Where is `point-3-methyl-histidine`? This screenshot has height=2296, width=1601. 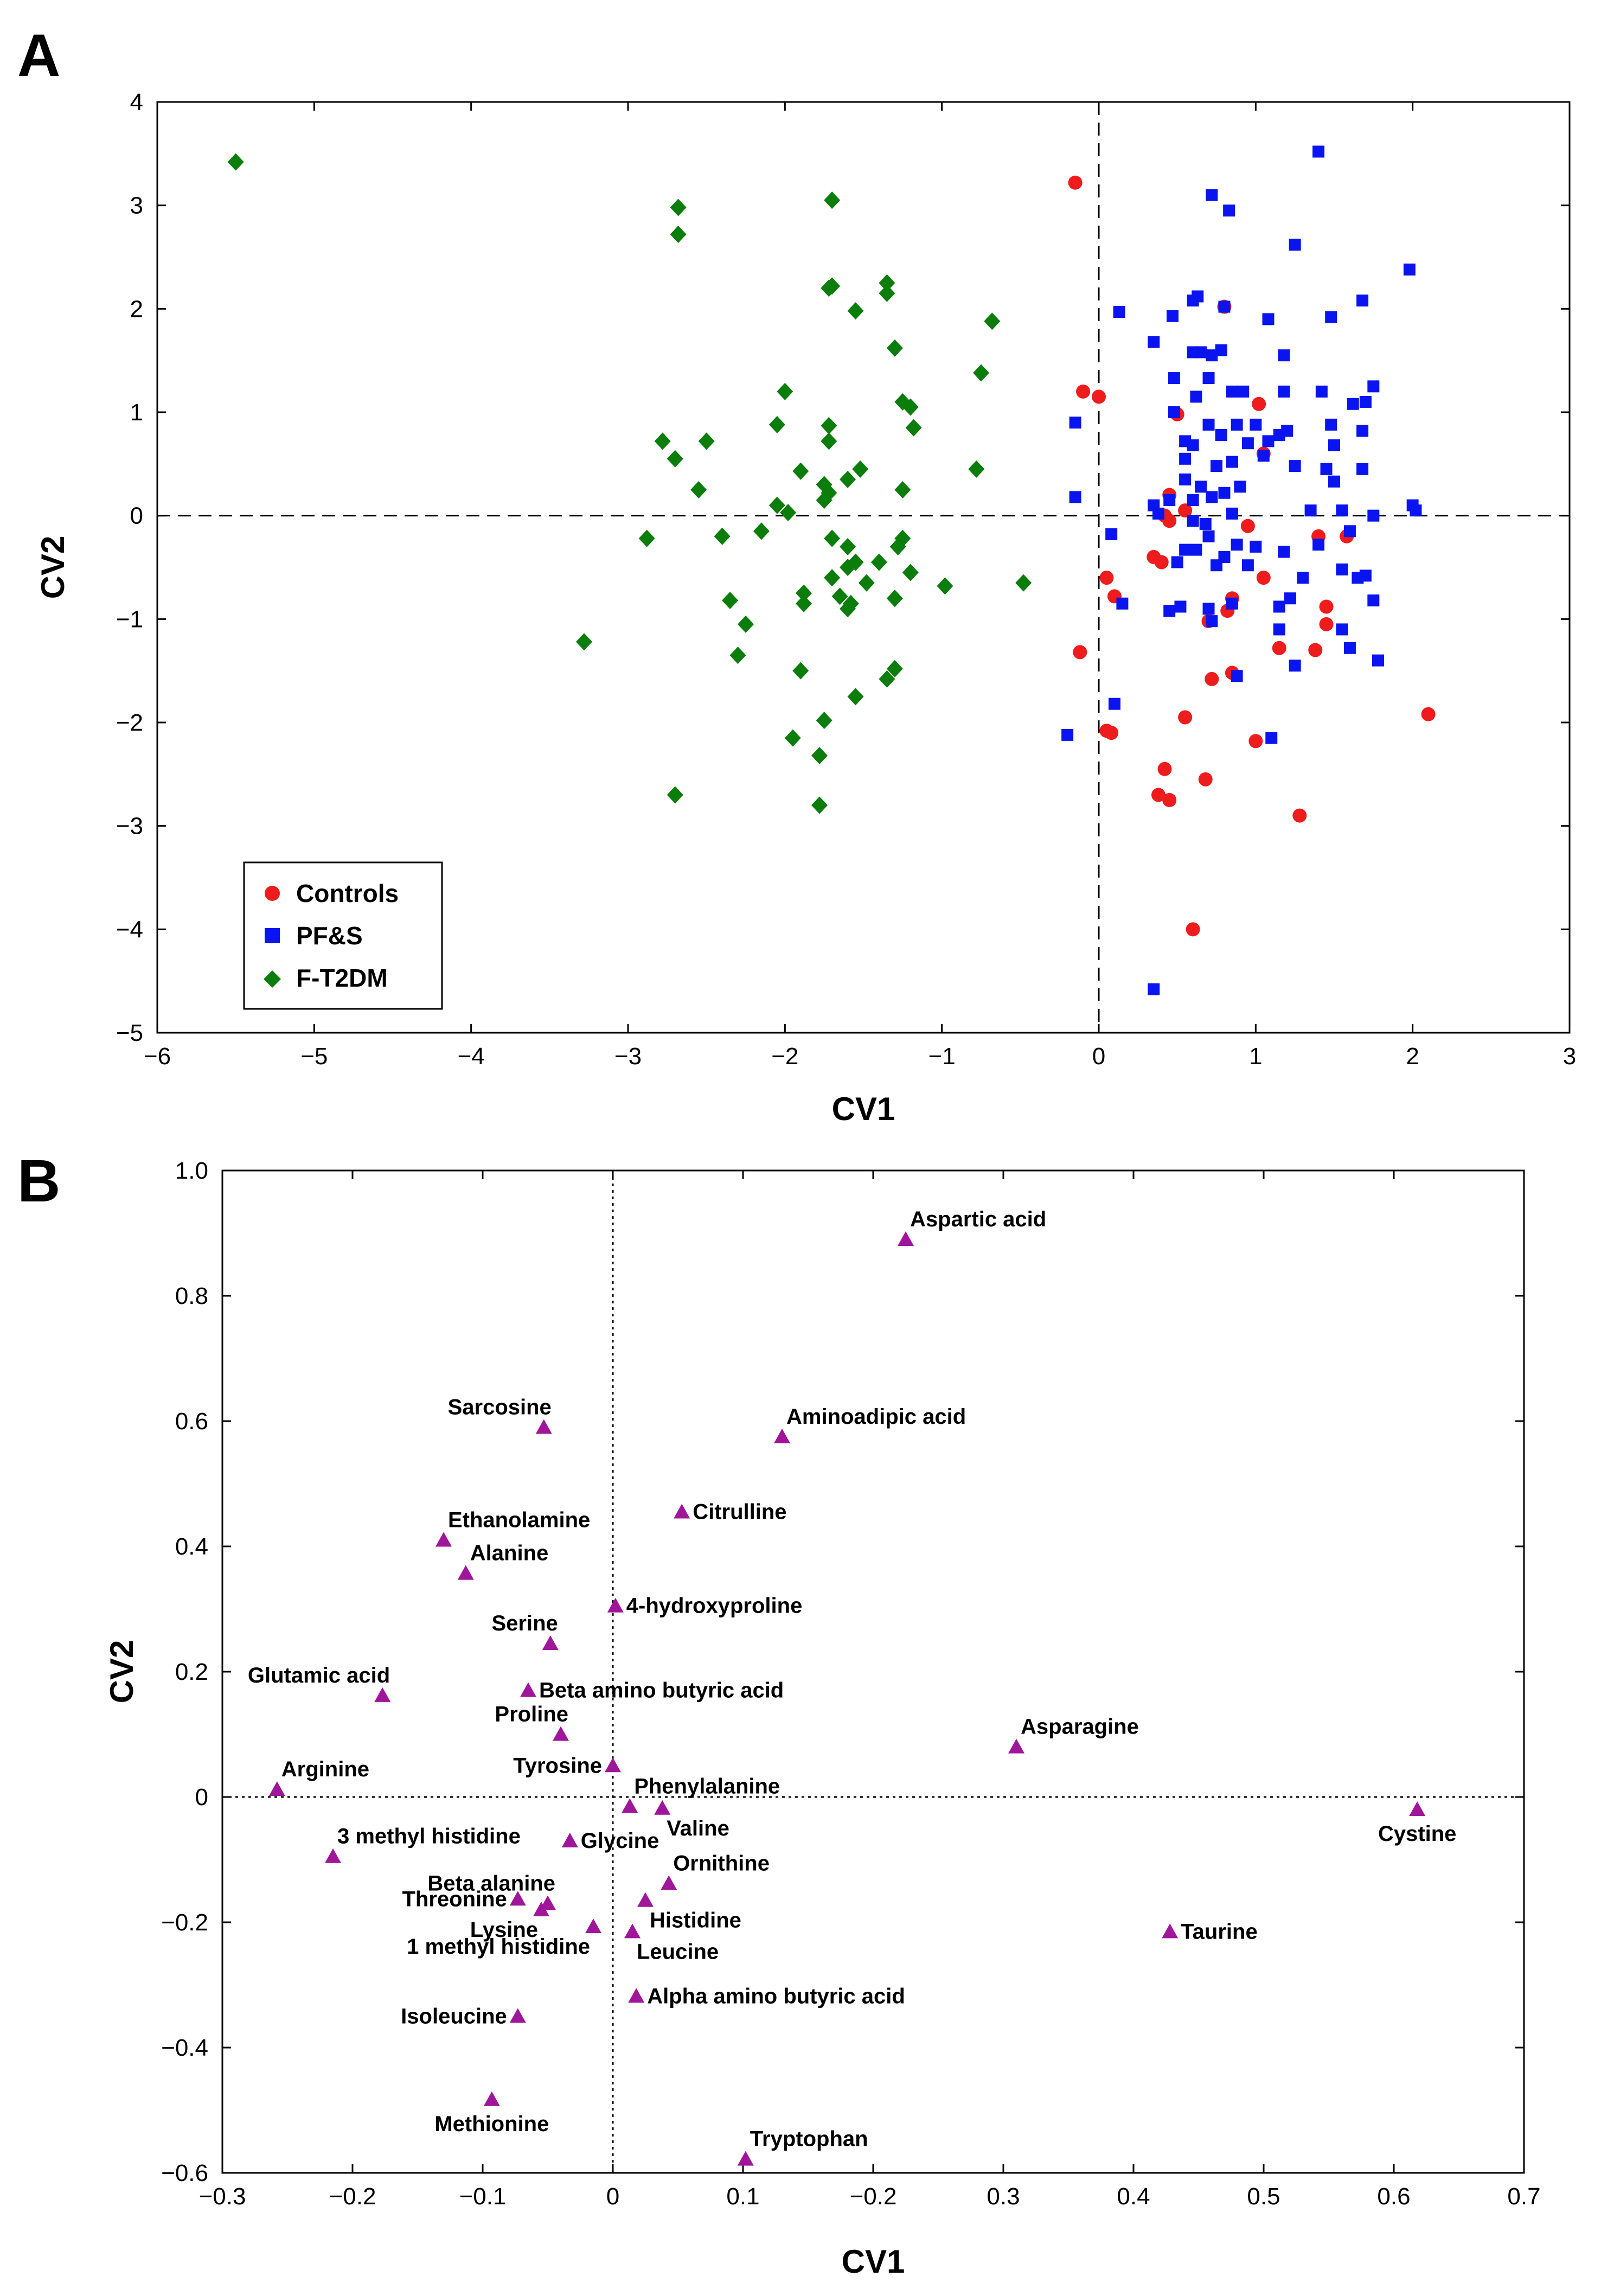
point-3-methyl-histidine is located at coordinates (333, 1855).